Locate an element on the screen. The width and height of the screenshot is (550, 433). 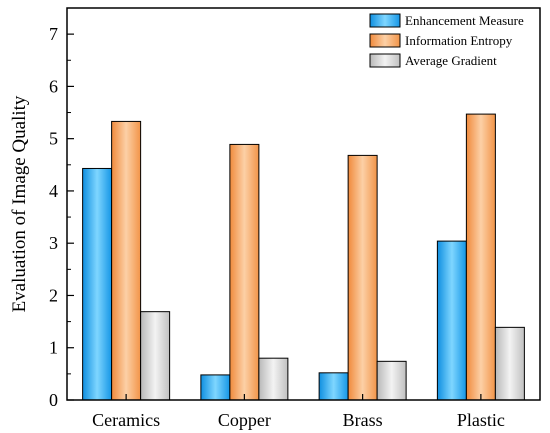
legend-label: Enhancement Measure is located at coordinates (464, 20).